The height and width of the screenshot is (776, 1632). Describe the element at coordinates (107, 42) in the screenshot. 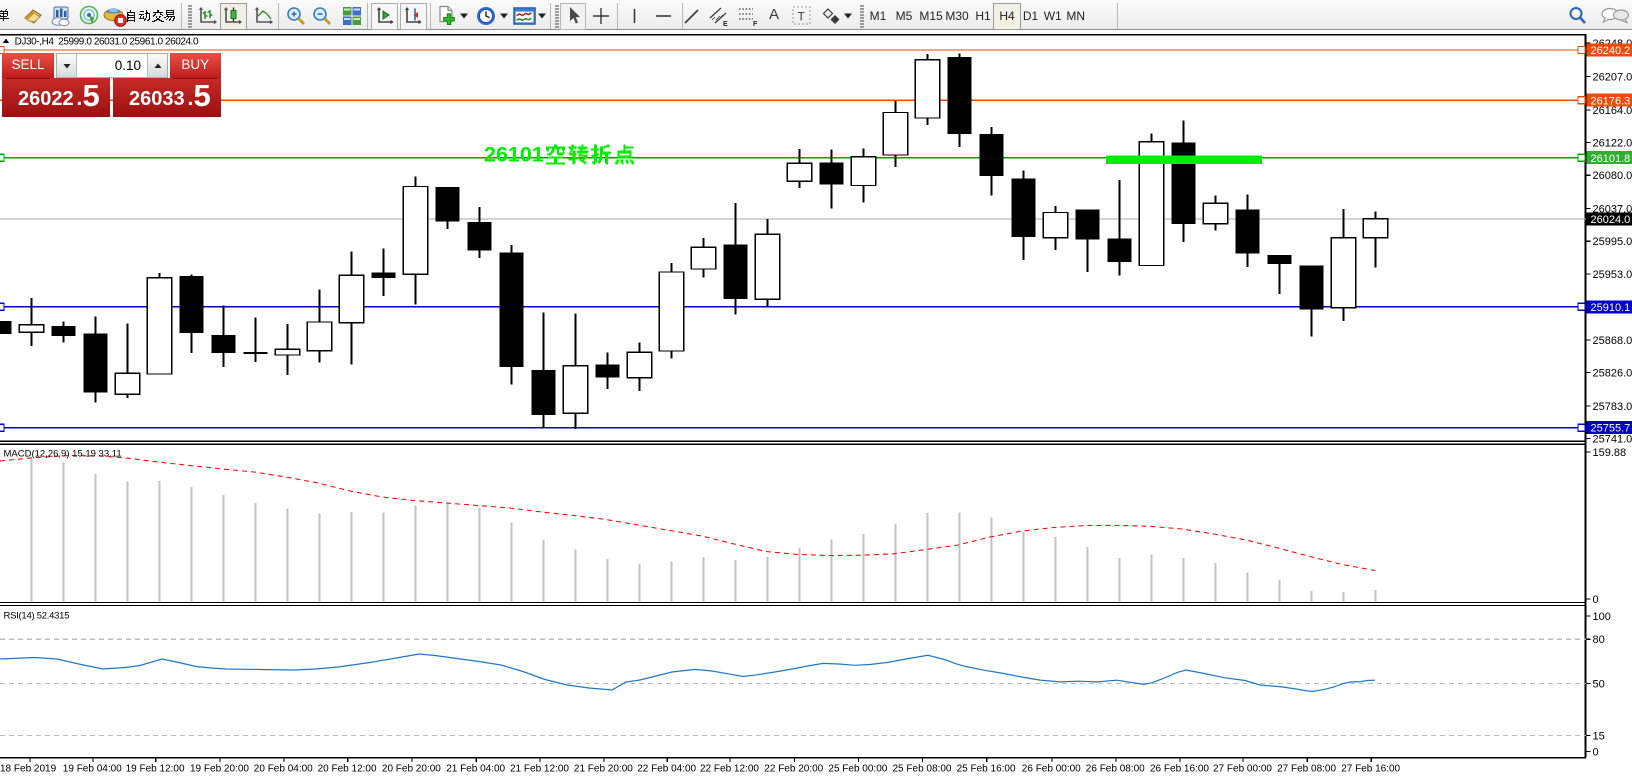

I see `svg-text:DJ30-,H4 25999.0 26031.0 2596: DJ30-,H4 25999.0 26031.0 25961.0 26024.0` at that location.